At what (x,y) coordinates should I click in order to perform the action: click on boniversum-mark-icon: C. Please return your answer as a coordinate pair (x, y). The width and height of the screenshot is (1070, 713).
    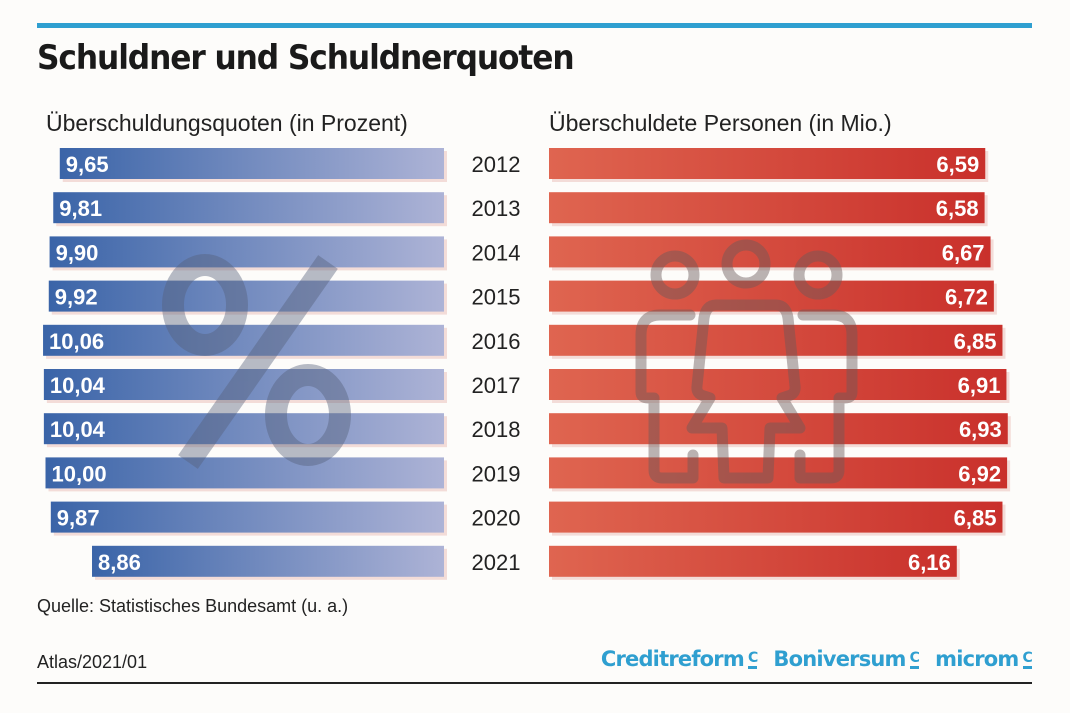
    Looking at the image, I should click on (914, 660).